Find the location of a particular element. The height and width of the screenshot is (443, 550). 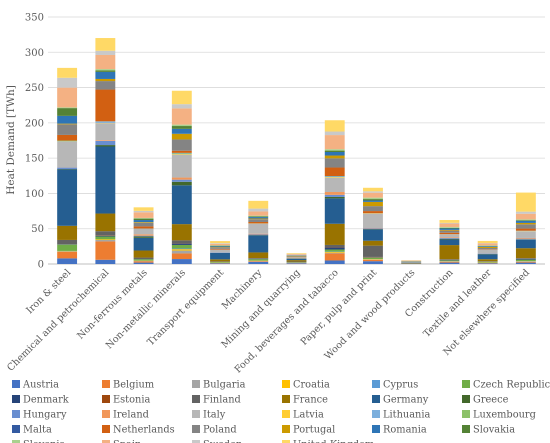

legend-label: Poland is located at coordinates (220, 430).